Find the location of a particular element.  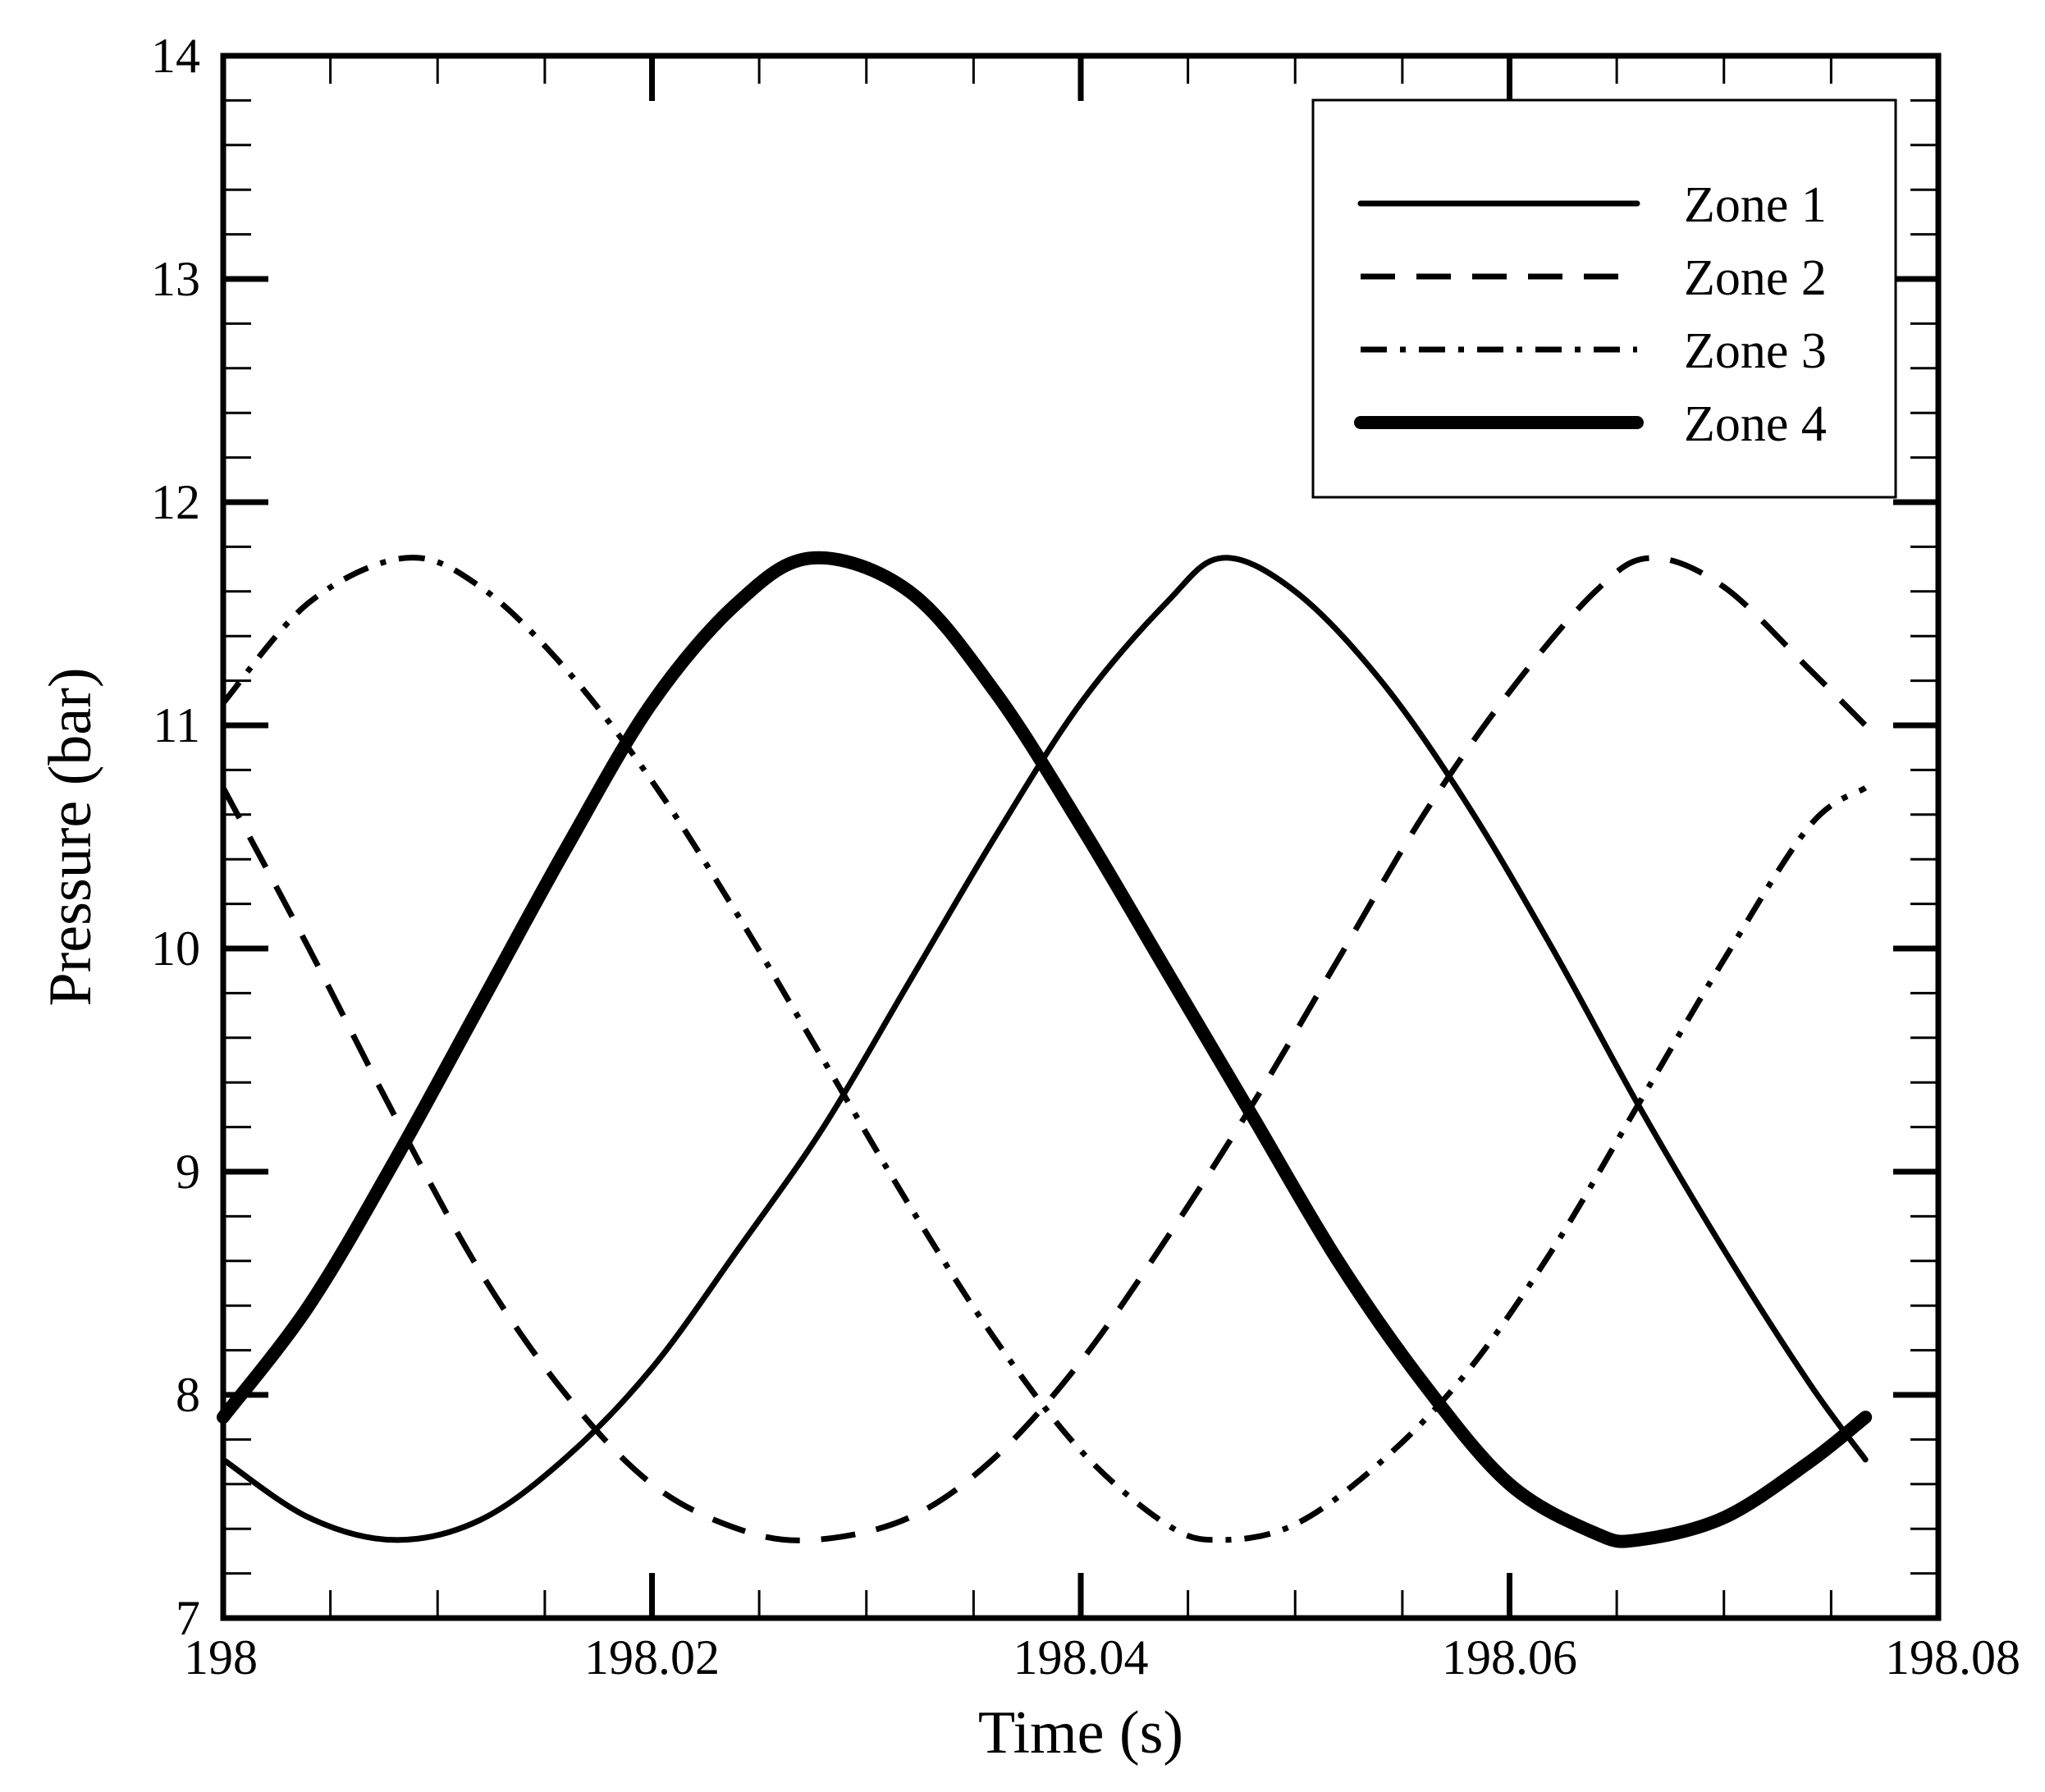

legend-label-zone-3: Zone 3 is located at coordinates (1756, 351).